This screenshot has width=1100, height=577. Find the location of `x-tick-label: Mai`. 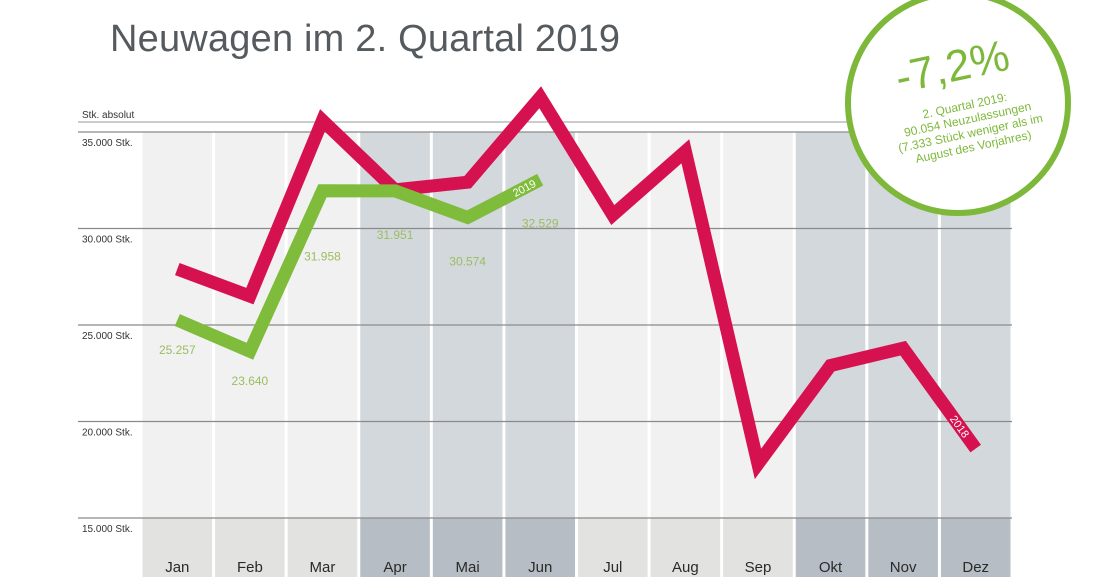

x-tick-label: Mai is located at coordinates (468, 567).